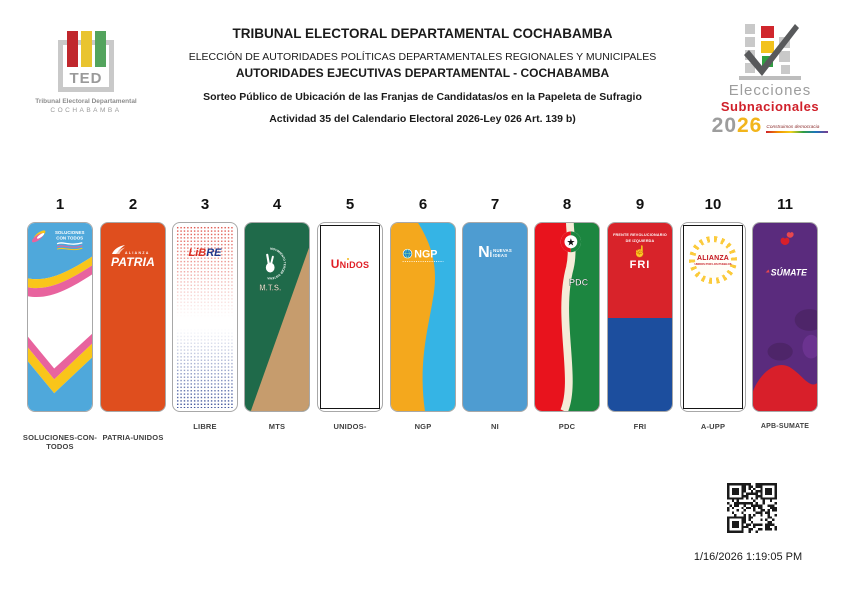 Image resolution: width=842 pixels, height=595 pixels. Describe the element at coordinates (60, 442) in the screenshot. I see `strip-label-soluciones: SOLUCIONES-CON-TODOS` at that location.